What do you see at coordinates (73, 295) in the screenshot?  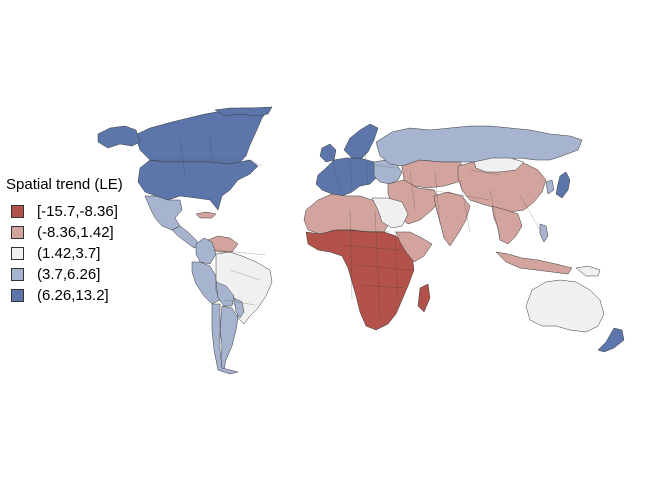 I see `legend-label: (6.26,13.2]` at bounding box center [73, 295].